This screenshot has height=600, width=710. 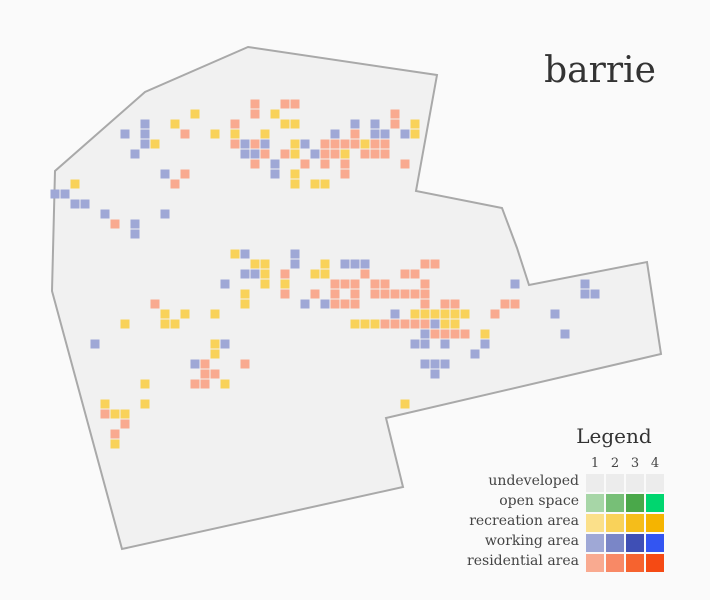 What do you see at coordinates (614, 436) in the screenshot?
I see `legend-title: Legend` at bounding box center [614, 436].